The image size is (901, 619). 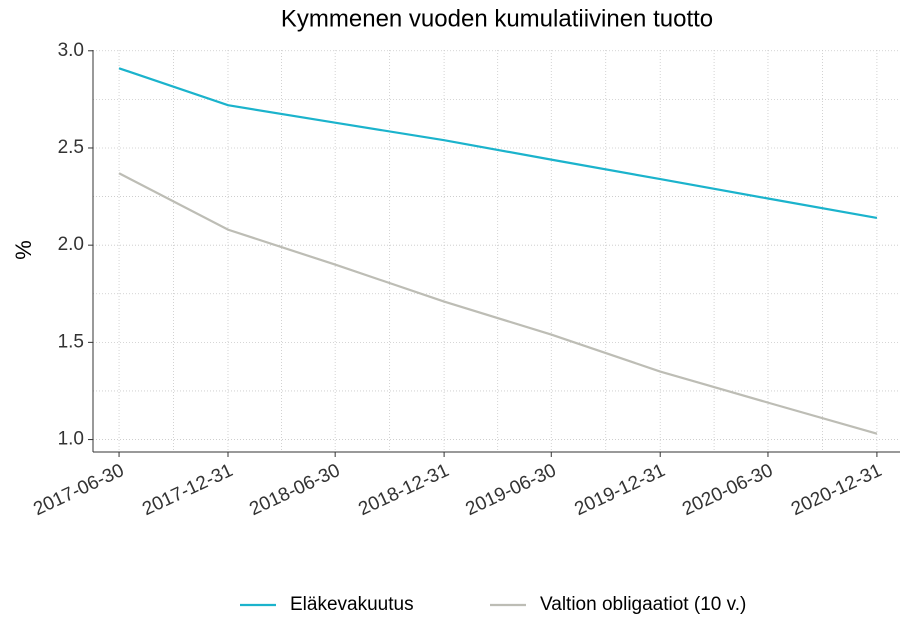 What do you see at coordinates (71, 244) in the screenshot?
I see `y-tick-label: 2.0` at bounding box center [71, 244].